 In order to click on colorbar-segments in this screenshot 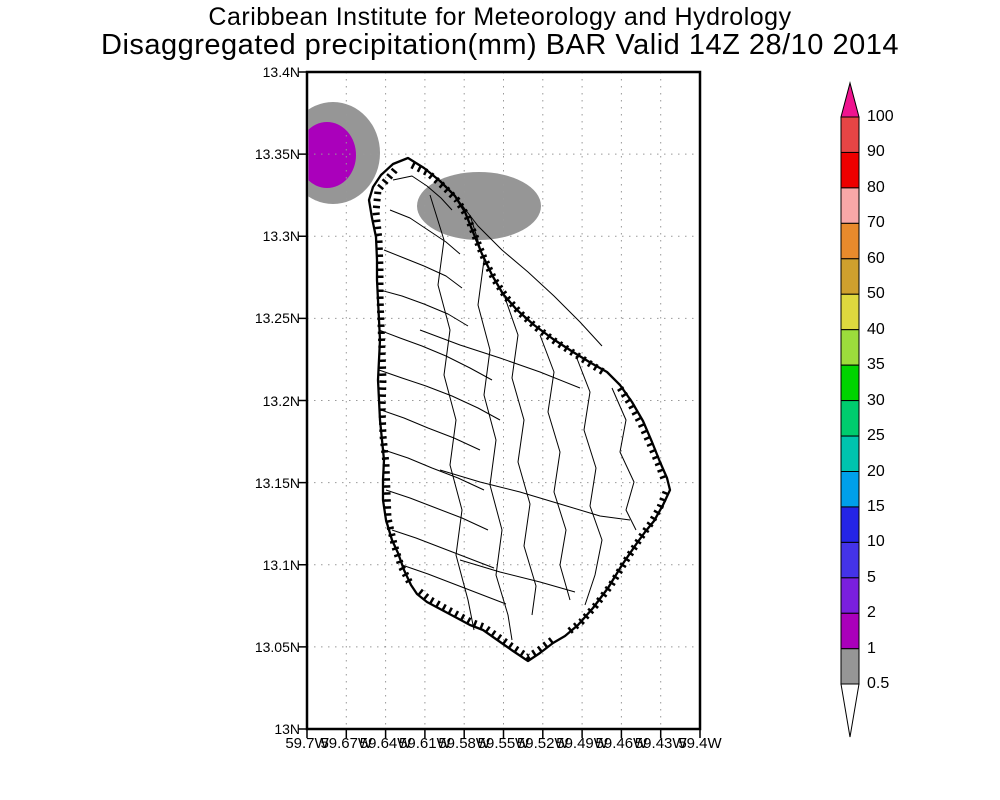, I will do `click(850, 400)`.